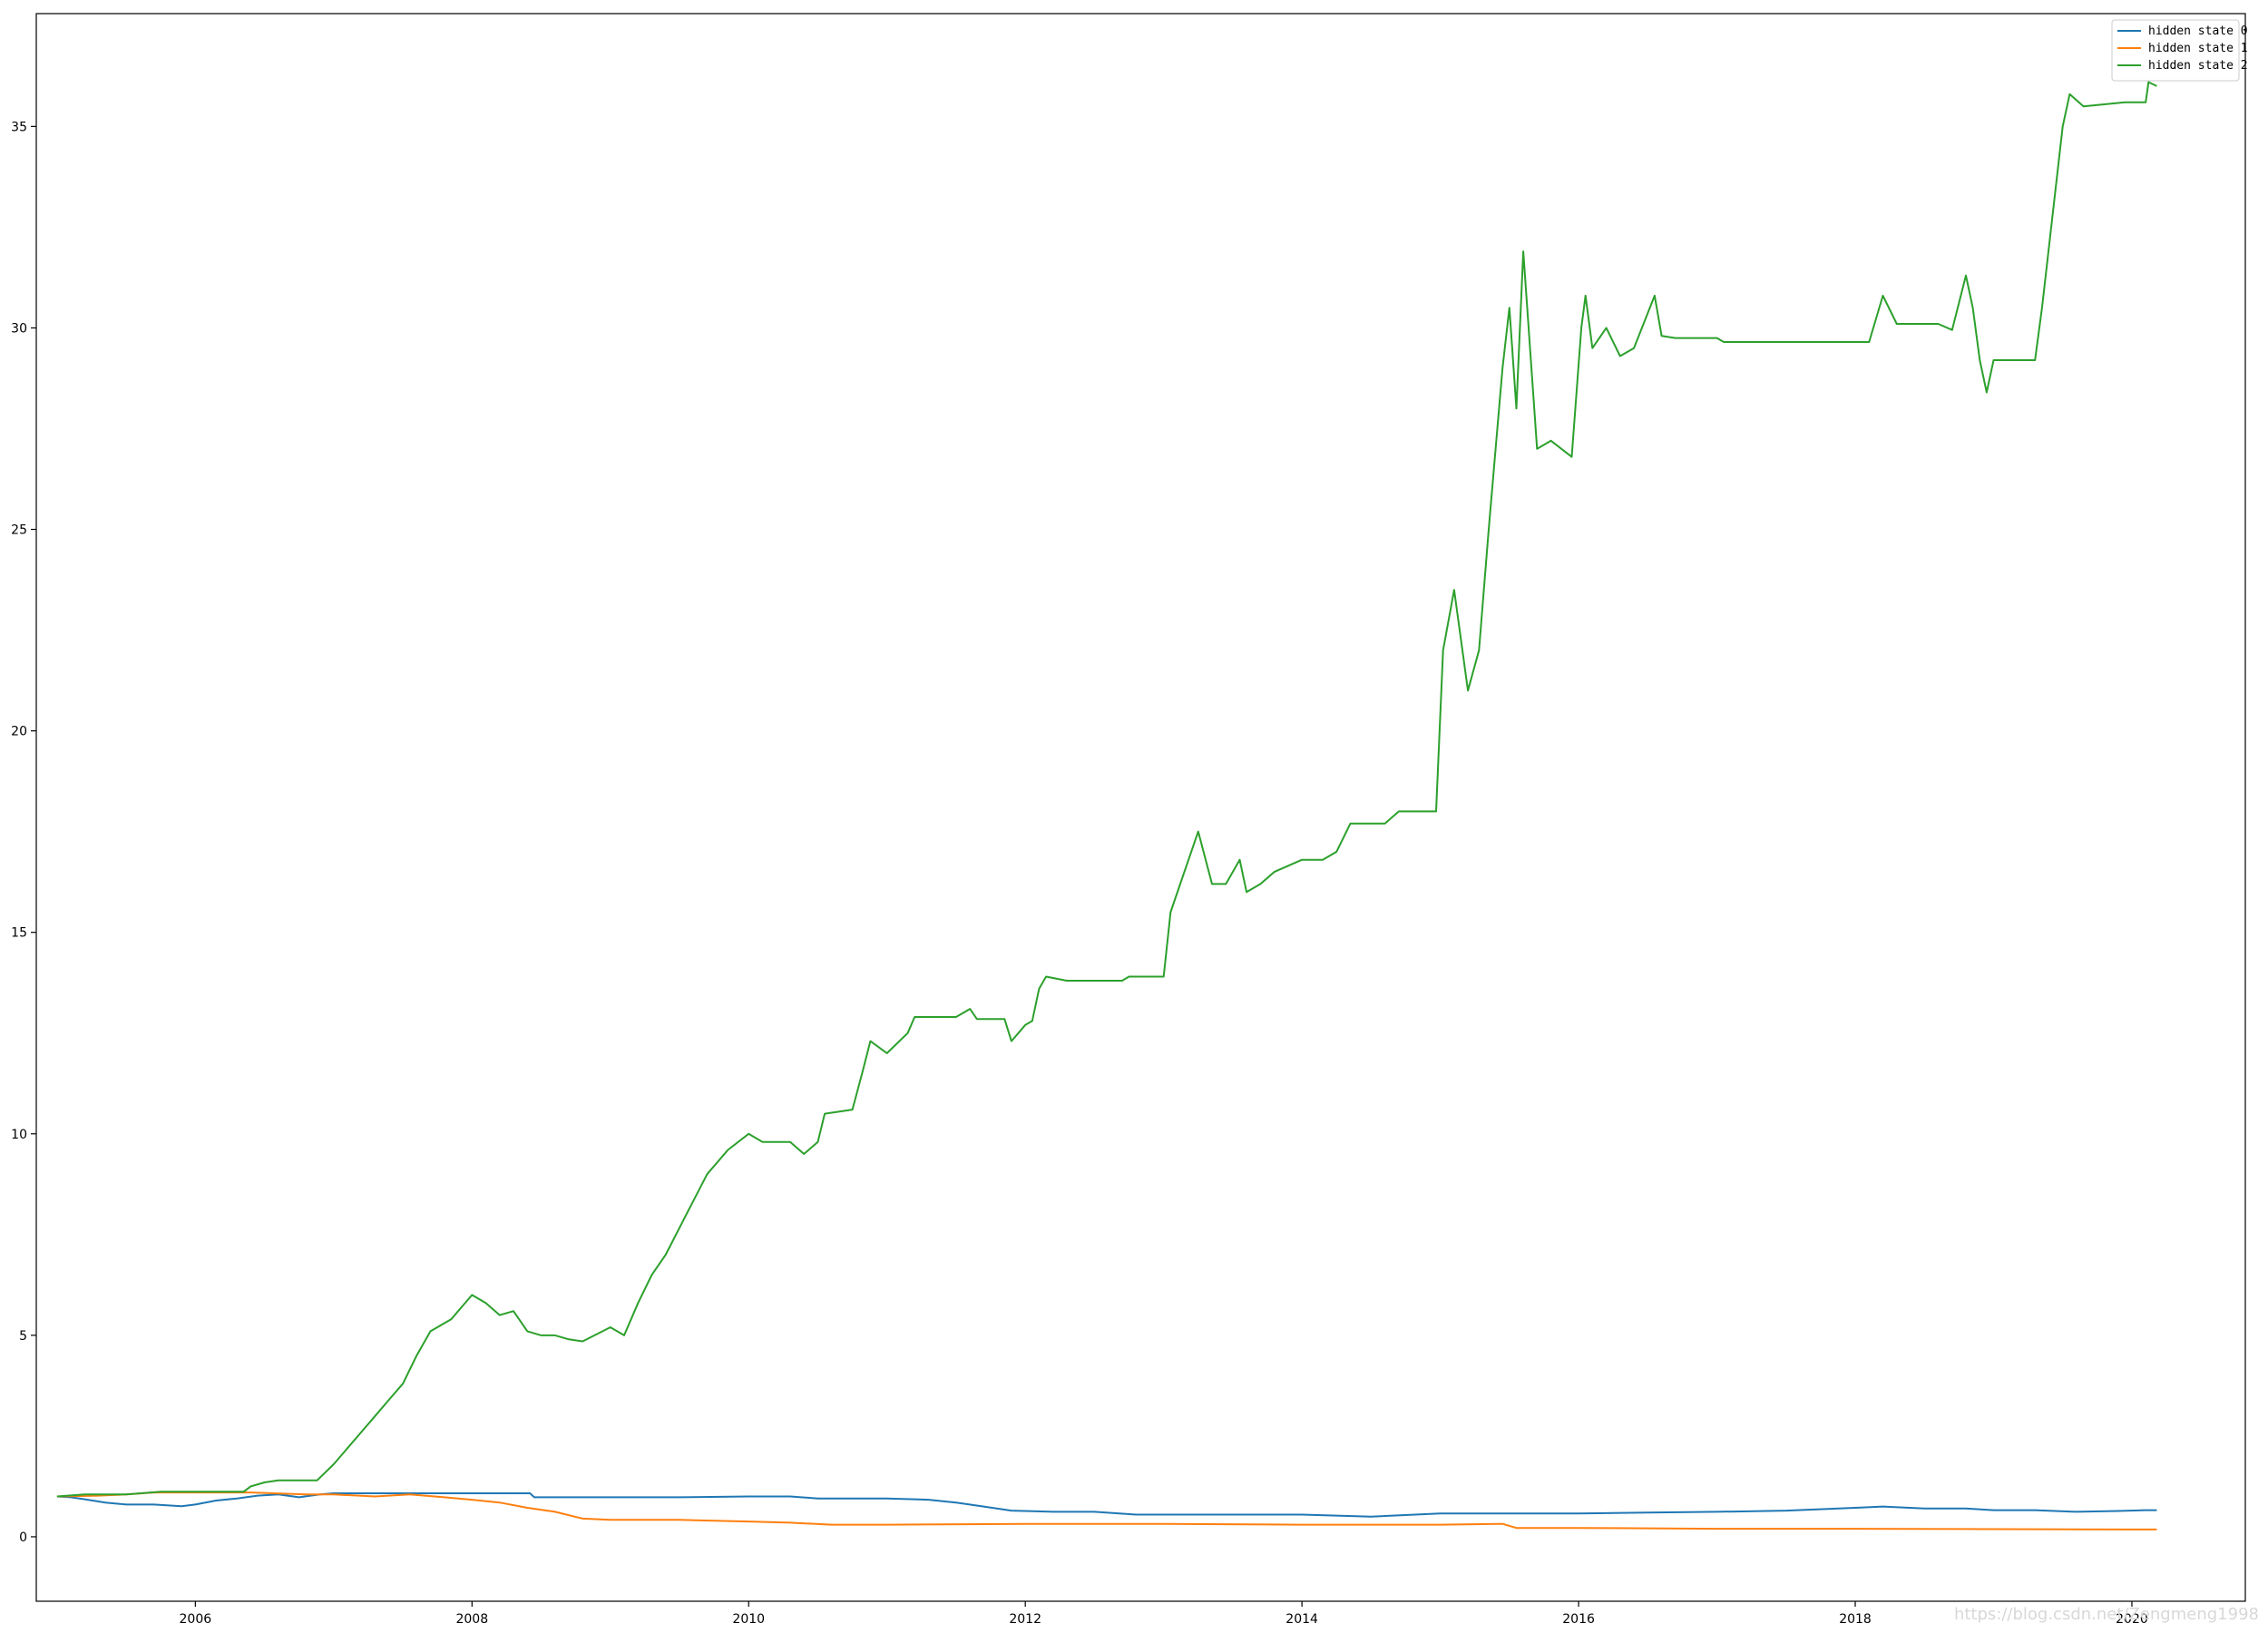 This screenshot has width=2268, height=1633. What do you see at coordinates (749, 1619) in the screenshot?
I see `x-tick-label: 2010` at bounding box center [749, 1619].